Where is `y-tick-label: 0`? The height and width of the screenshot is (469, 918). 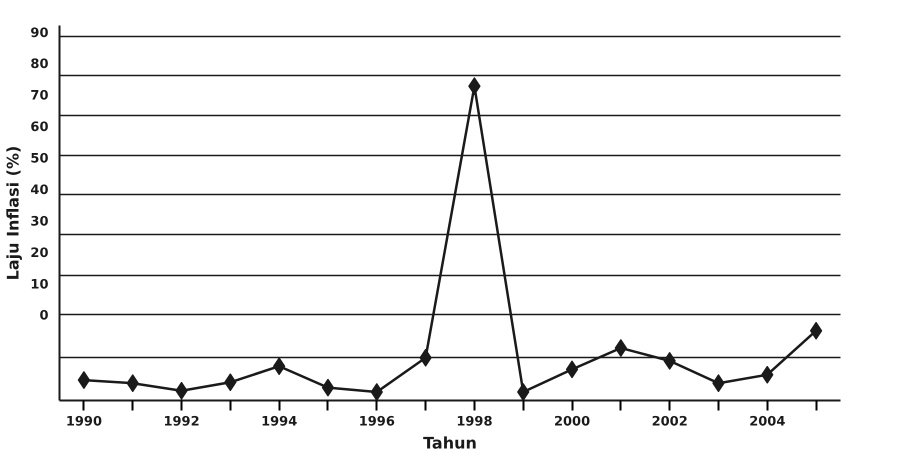
y-tick-label: 0 is located at coordinates (43, 316).